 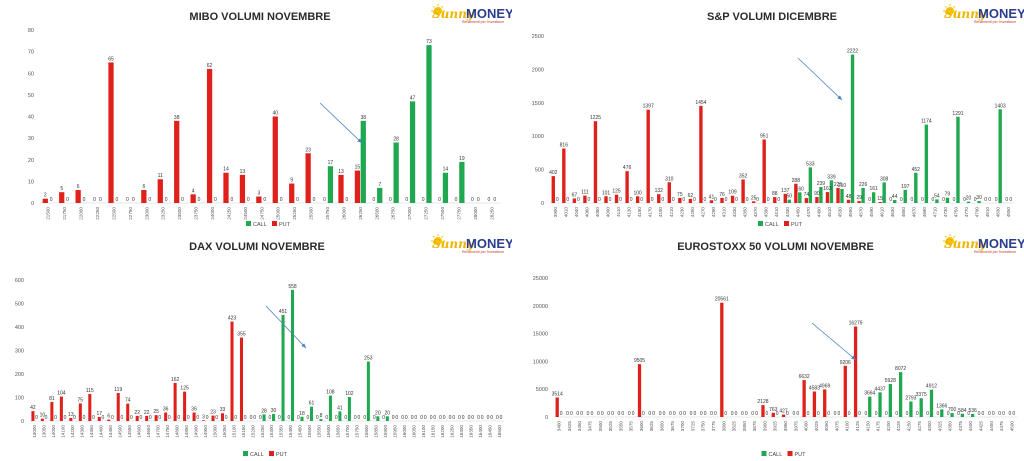 I want to click on x-tick-label: 14950, so click(x=205, y=431).